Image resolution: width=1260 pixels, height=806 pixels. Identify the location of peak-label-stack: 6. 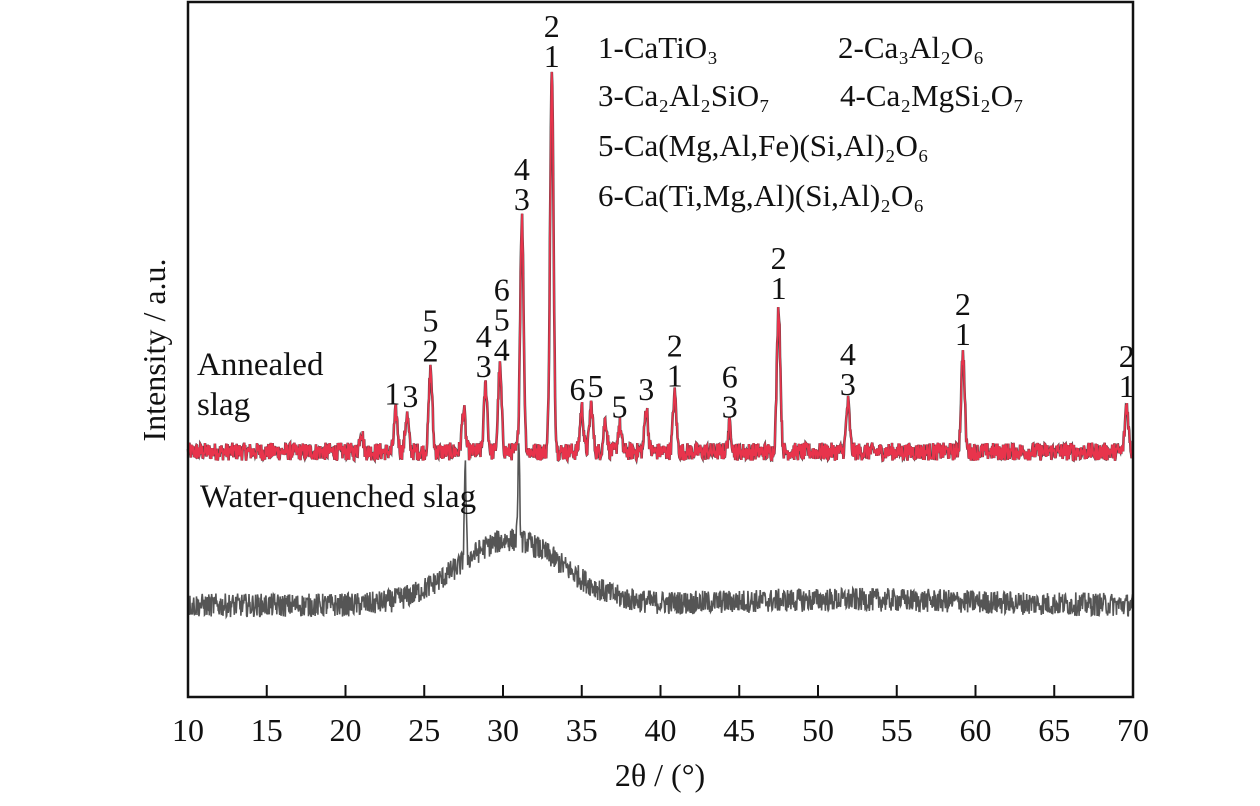
(578, 389).